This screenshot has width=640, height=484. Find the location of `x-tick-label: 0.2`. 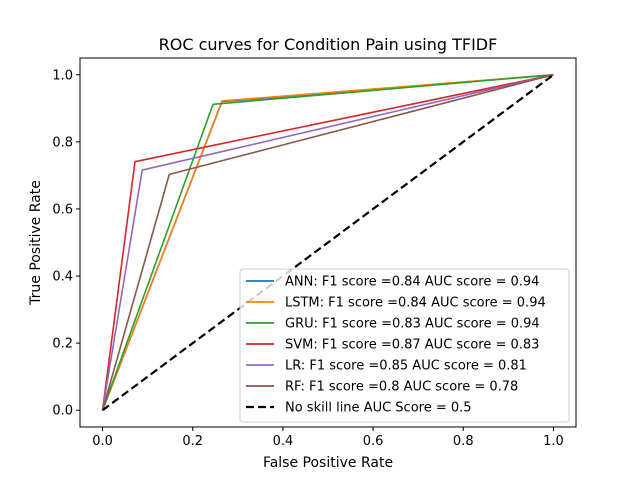

x-tick-label: 0.2 is located at coordinates (192, 441).